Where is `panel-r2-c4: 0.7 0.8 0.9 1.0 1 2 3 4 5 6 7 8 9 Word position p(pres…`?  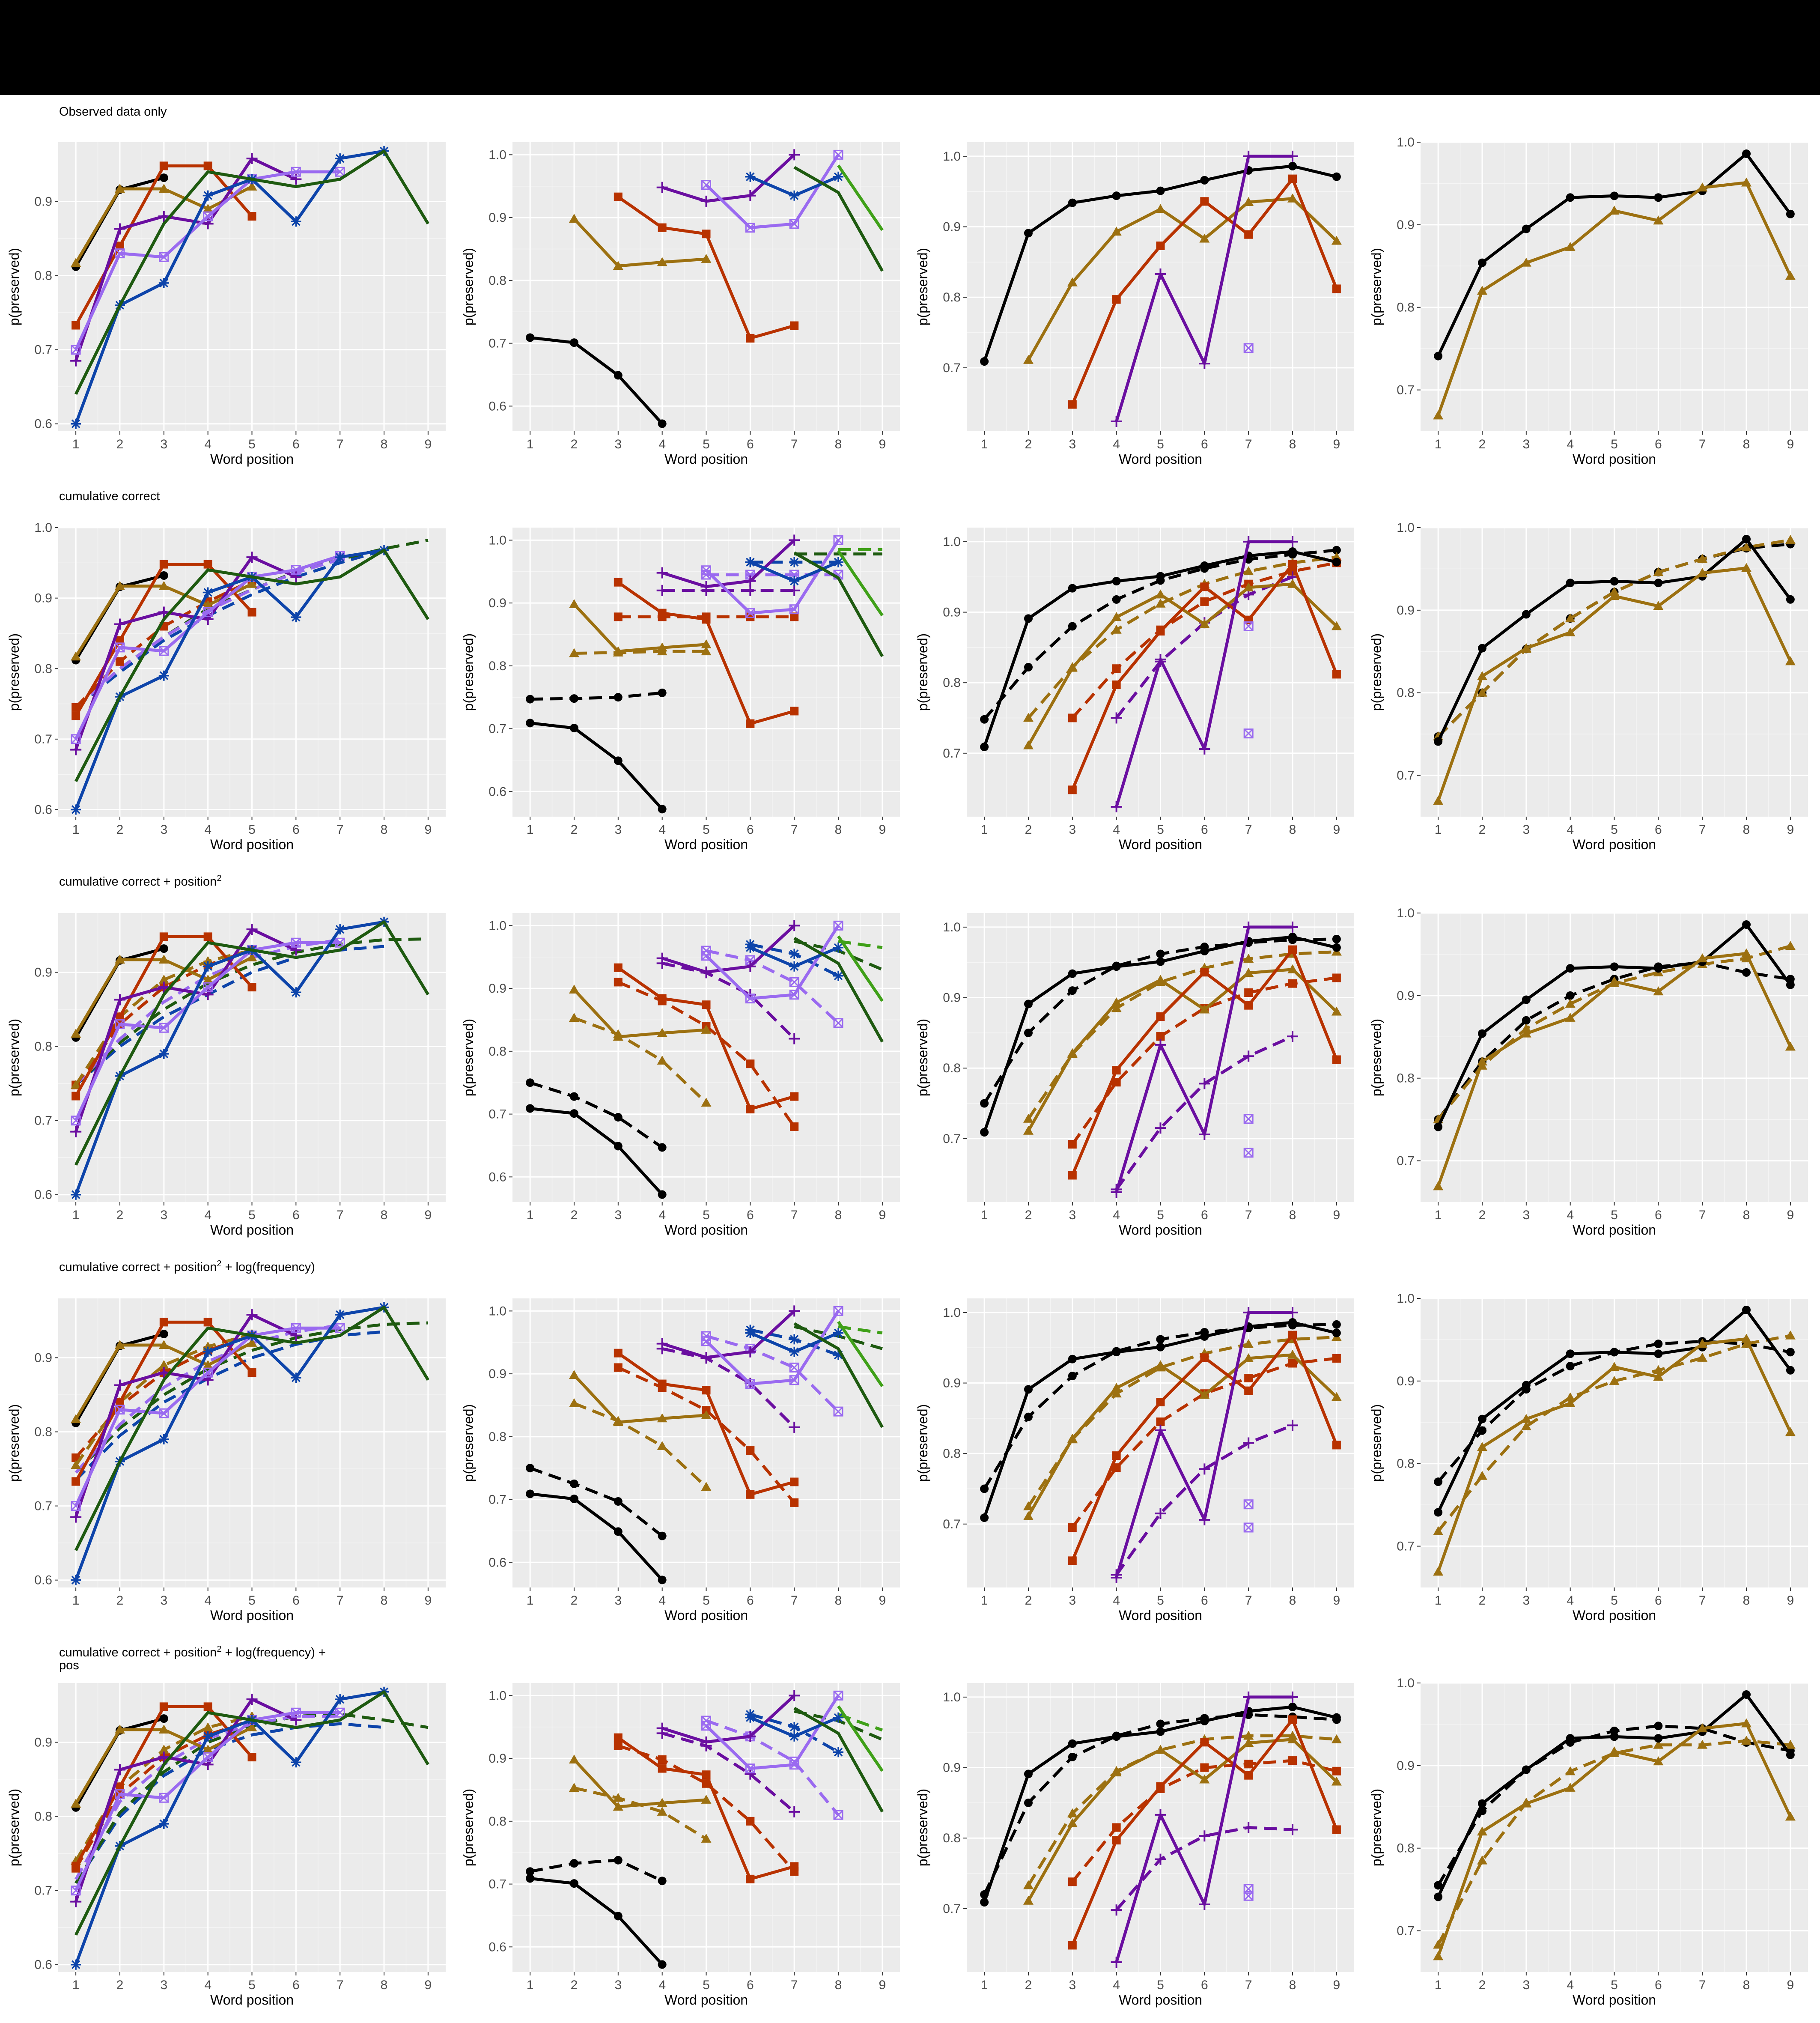 panel-r2-c4: 0.7 0.8 0.9 1.0 1 2 3 4 5 6 7 8 9 Word position p(pres… is located at coordinates (1589, 686).